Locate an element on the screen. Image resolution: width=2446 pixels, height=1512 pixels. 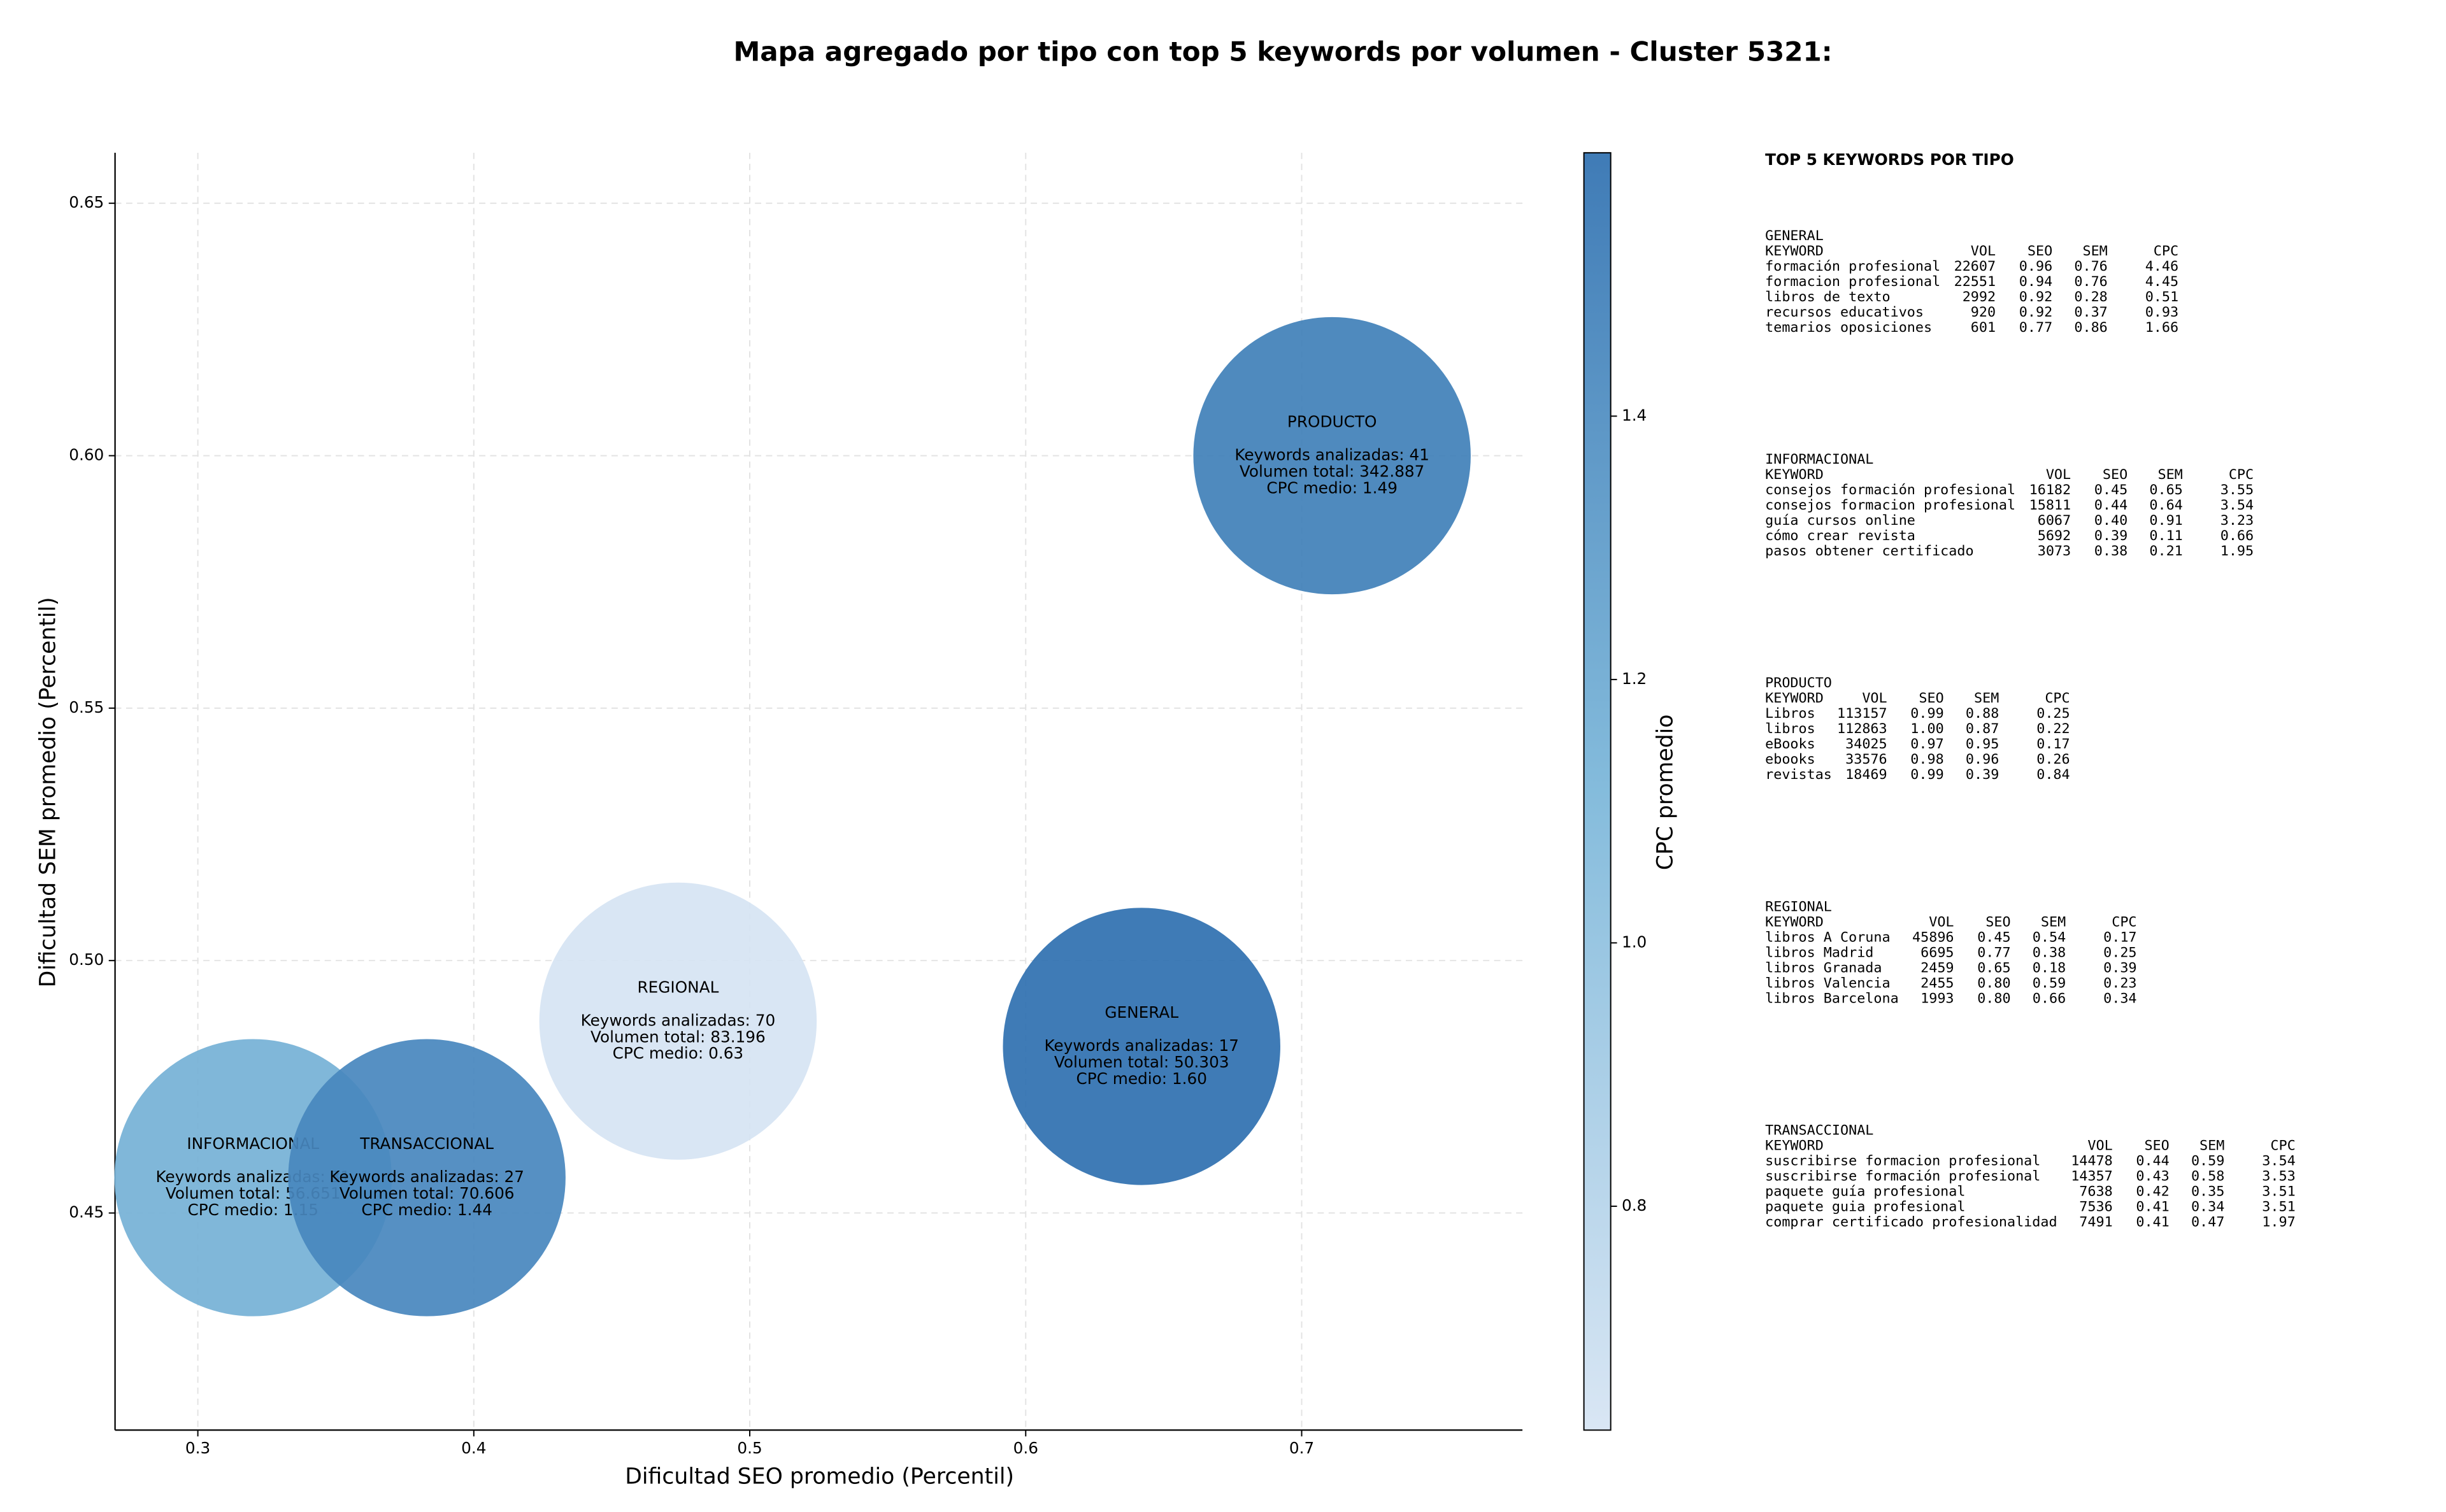
x-tick-label: 0.4 is located at coordinates (474, 1448).